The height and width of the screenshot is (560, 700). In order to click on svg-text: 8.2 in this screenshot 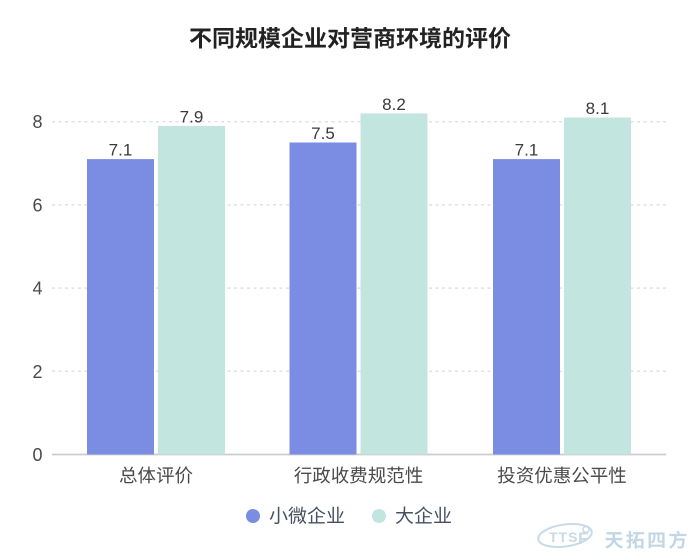, I will do `click(394, 104)`.